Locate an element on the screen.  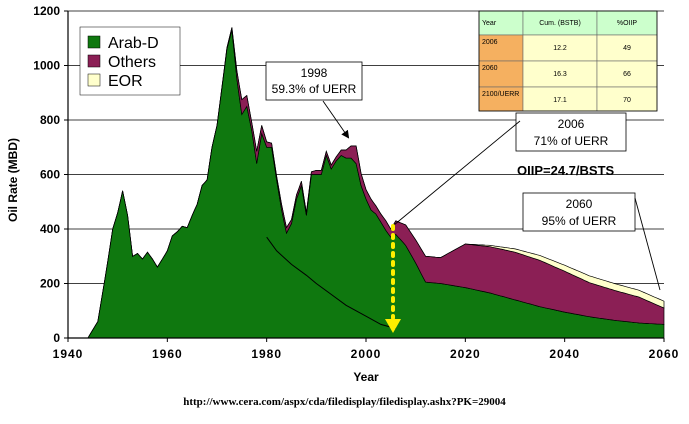
arab-d-decline-line is located at coordinates (331, 282).